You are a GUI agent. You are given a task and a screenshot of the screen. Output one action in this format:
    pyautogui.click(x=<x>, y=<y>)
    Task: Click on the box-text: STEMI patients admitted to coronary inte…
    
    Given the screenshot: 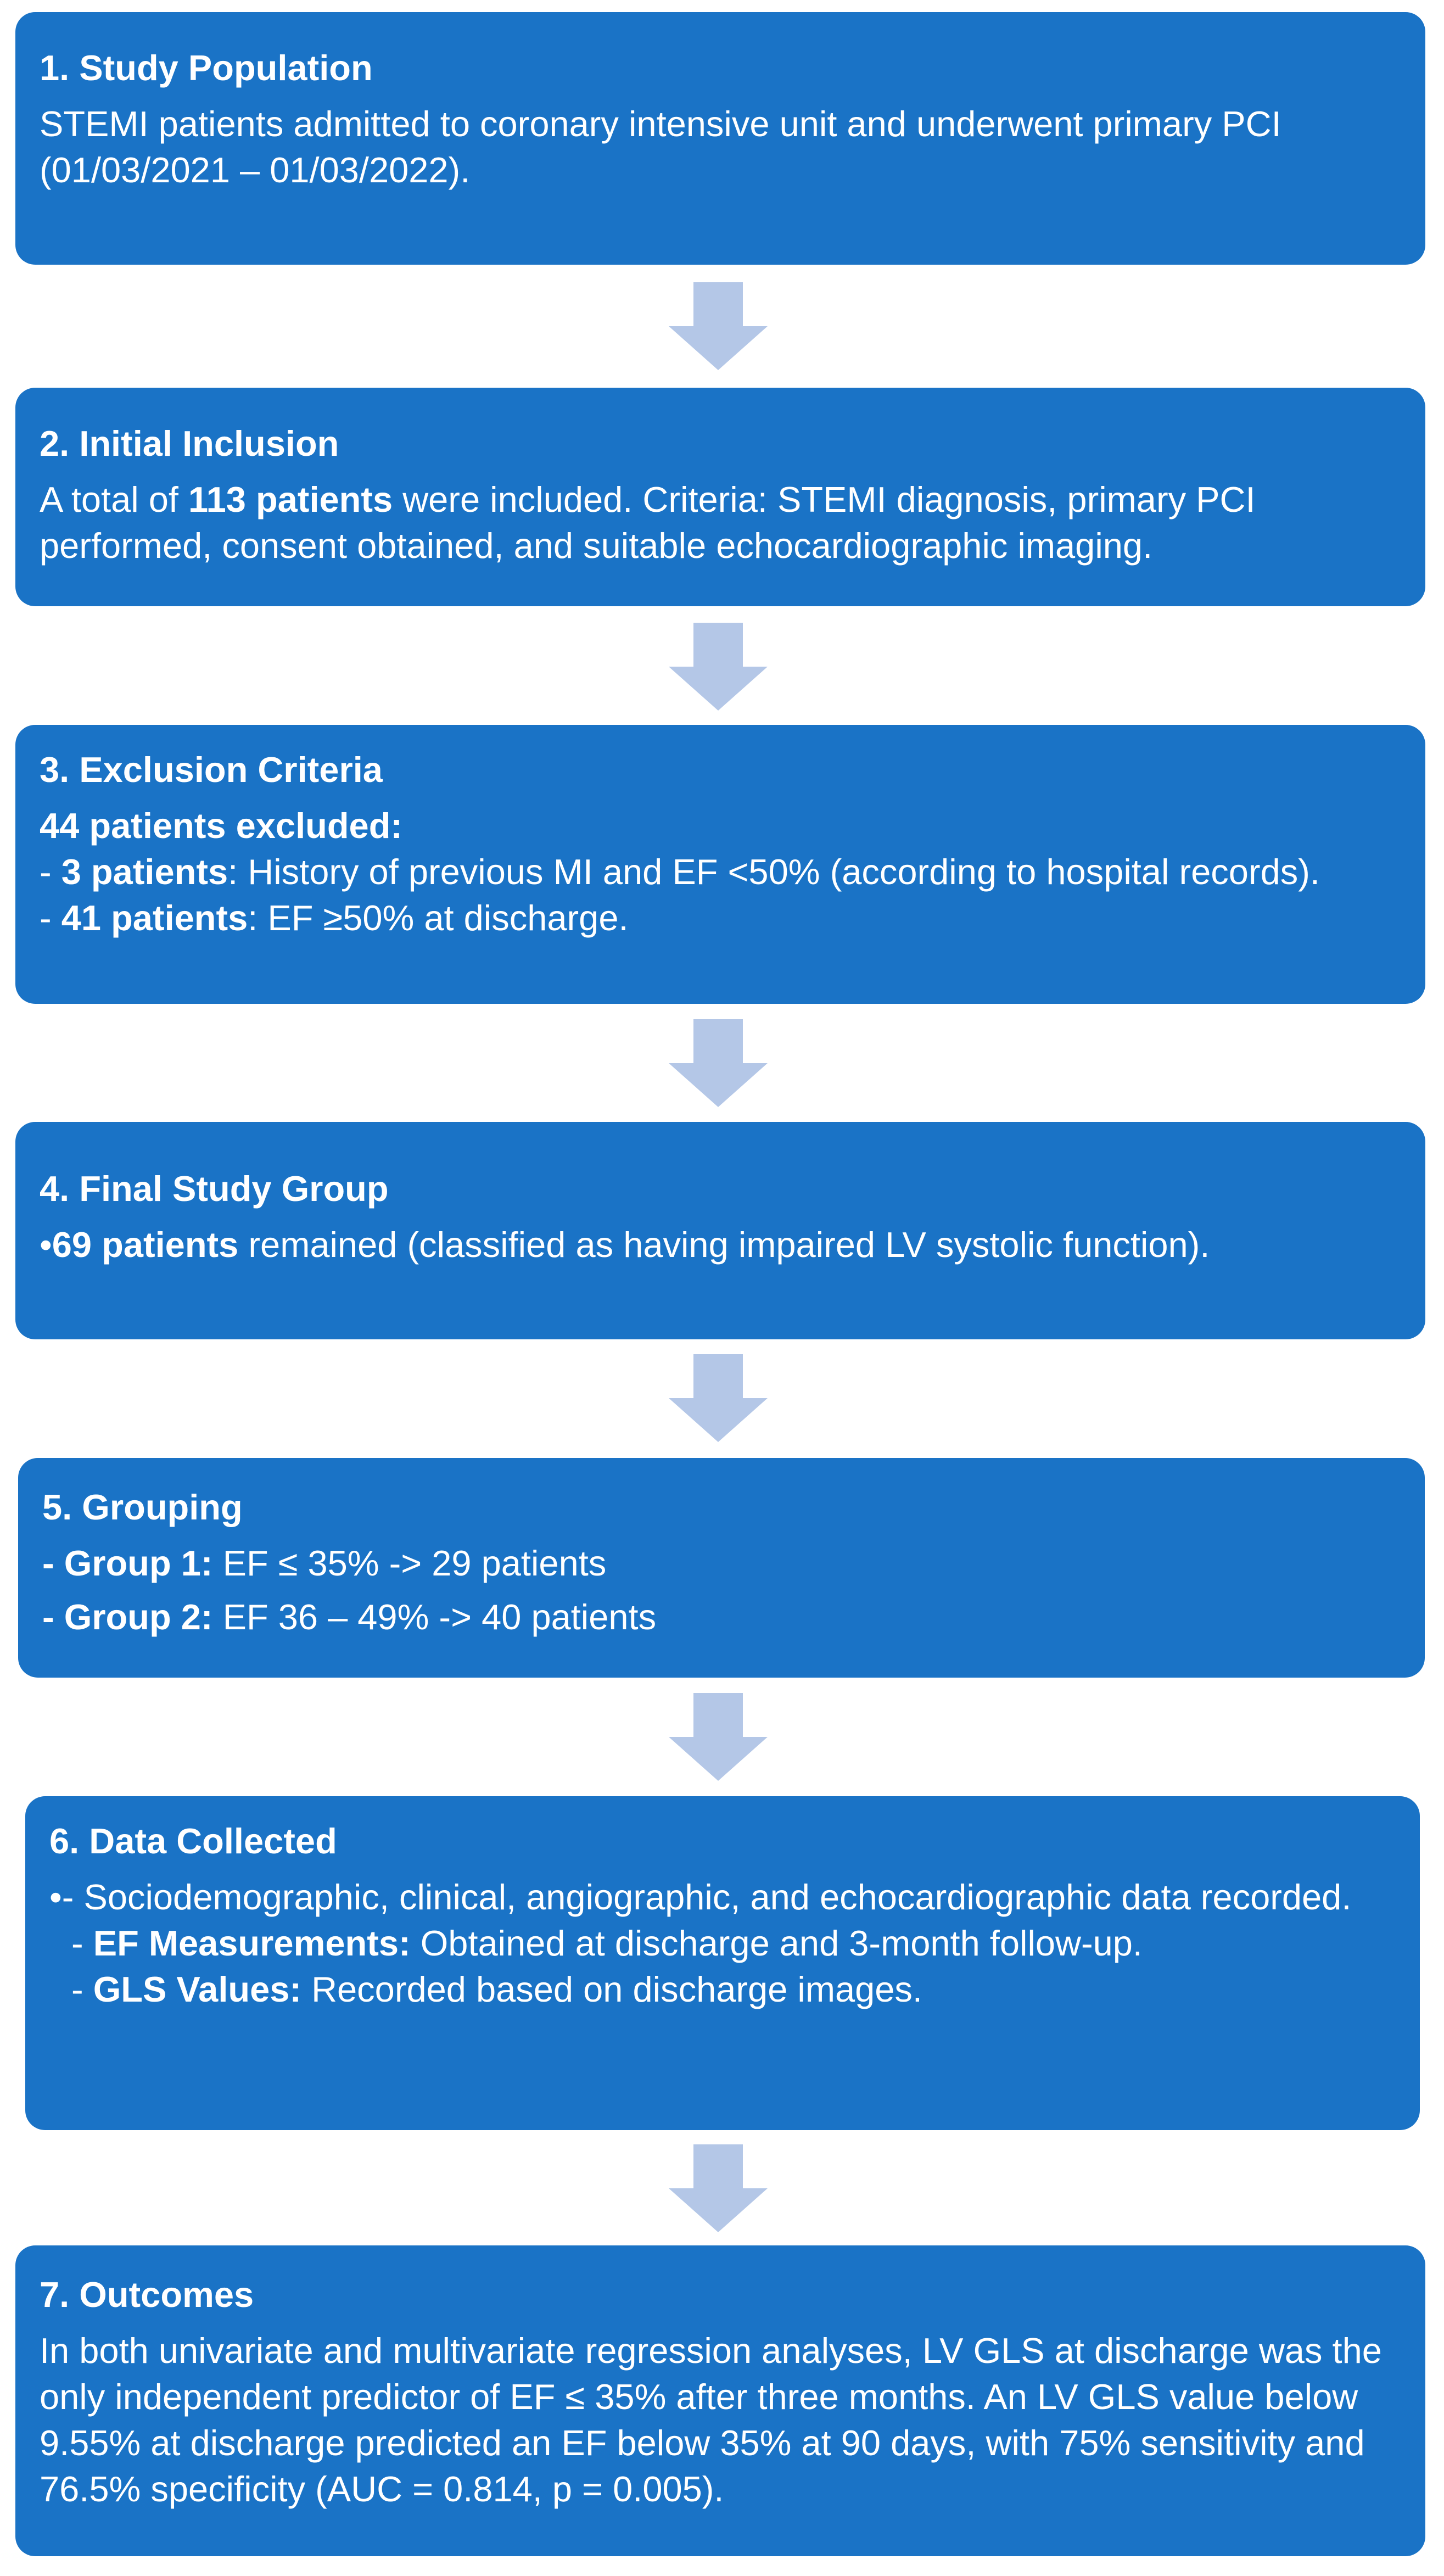 What is the action you would take?
    pyautogui.click(x=660, y=147)
    